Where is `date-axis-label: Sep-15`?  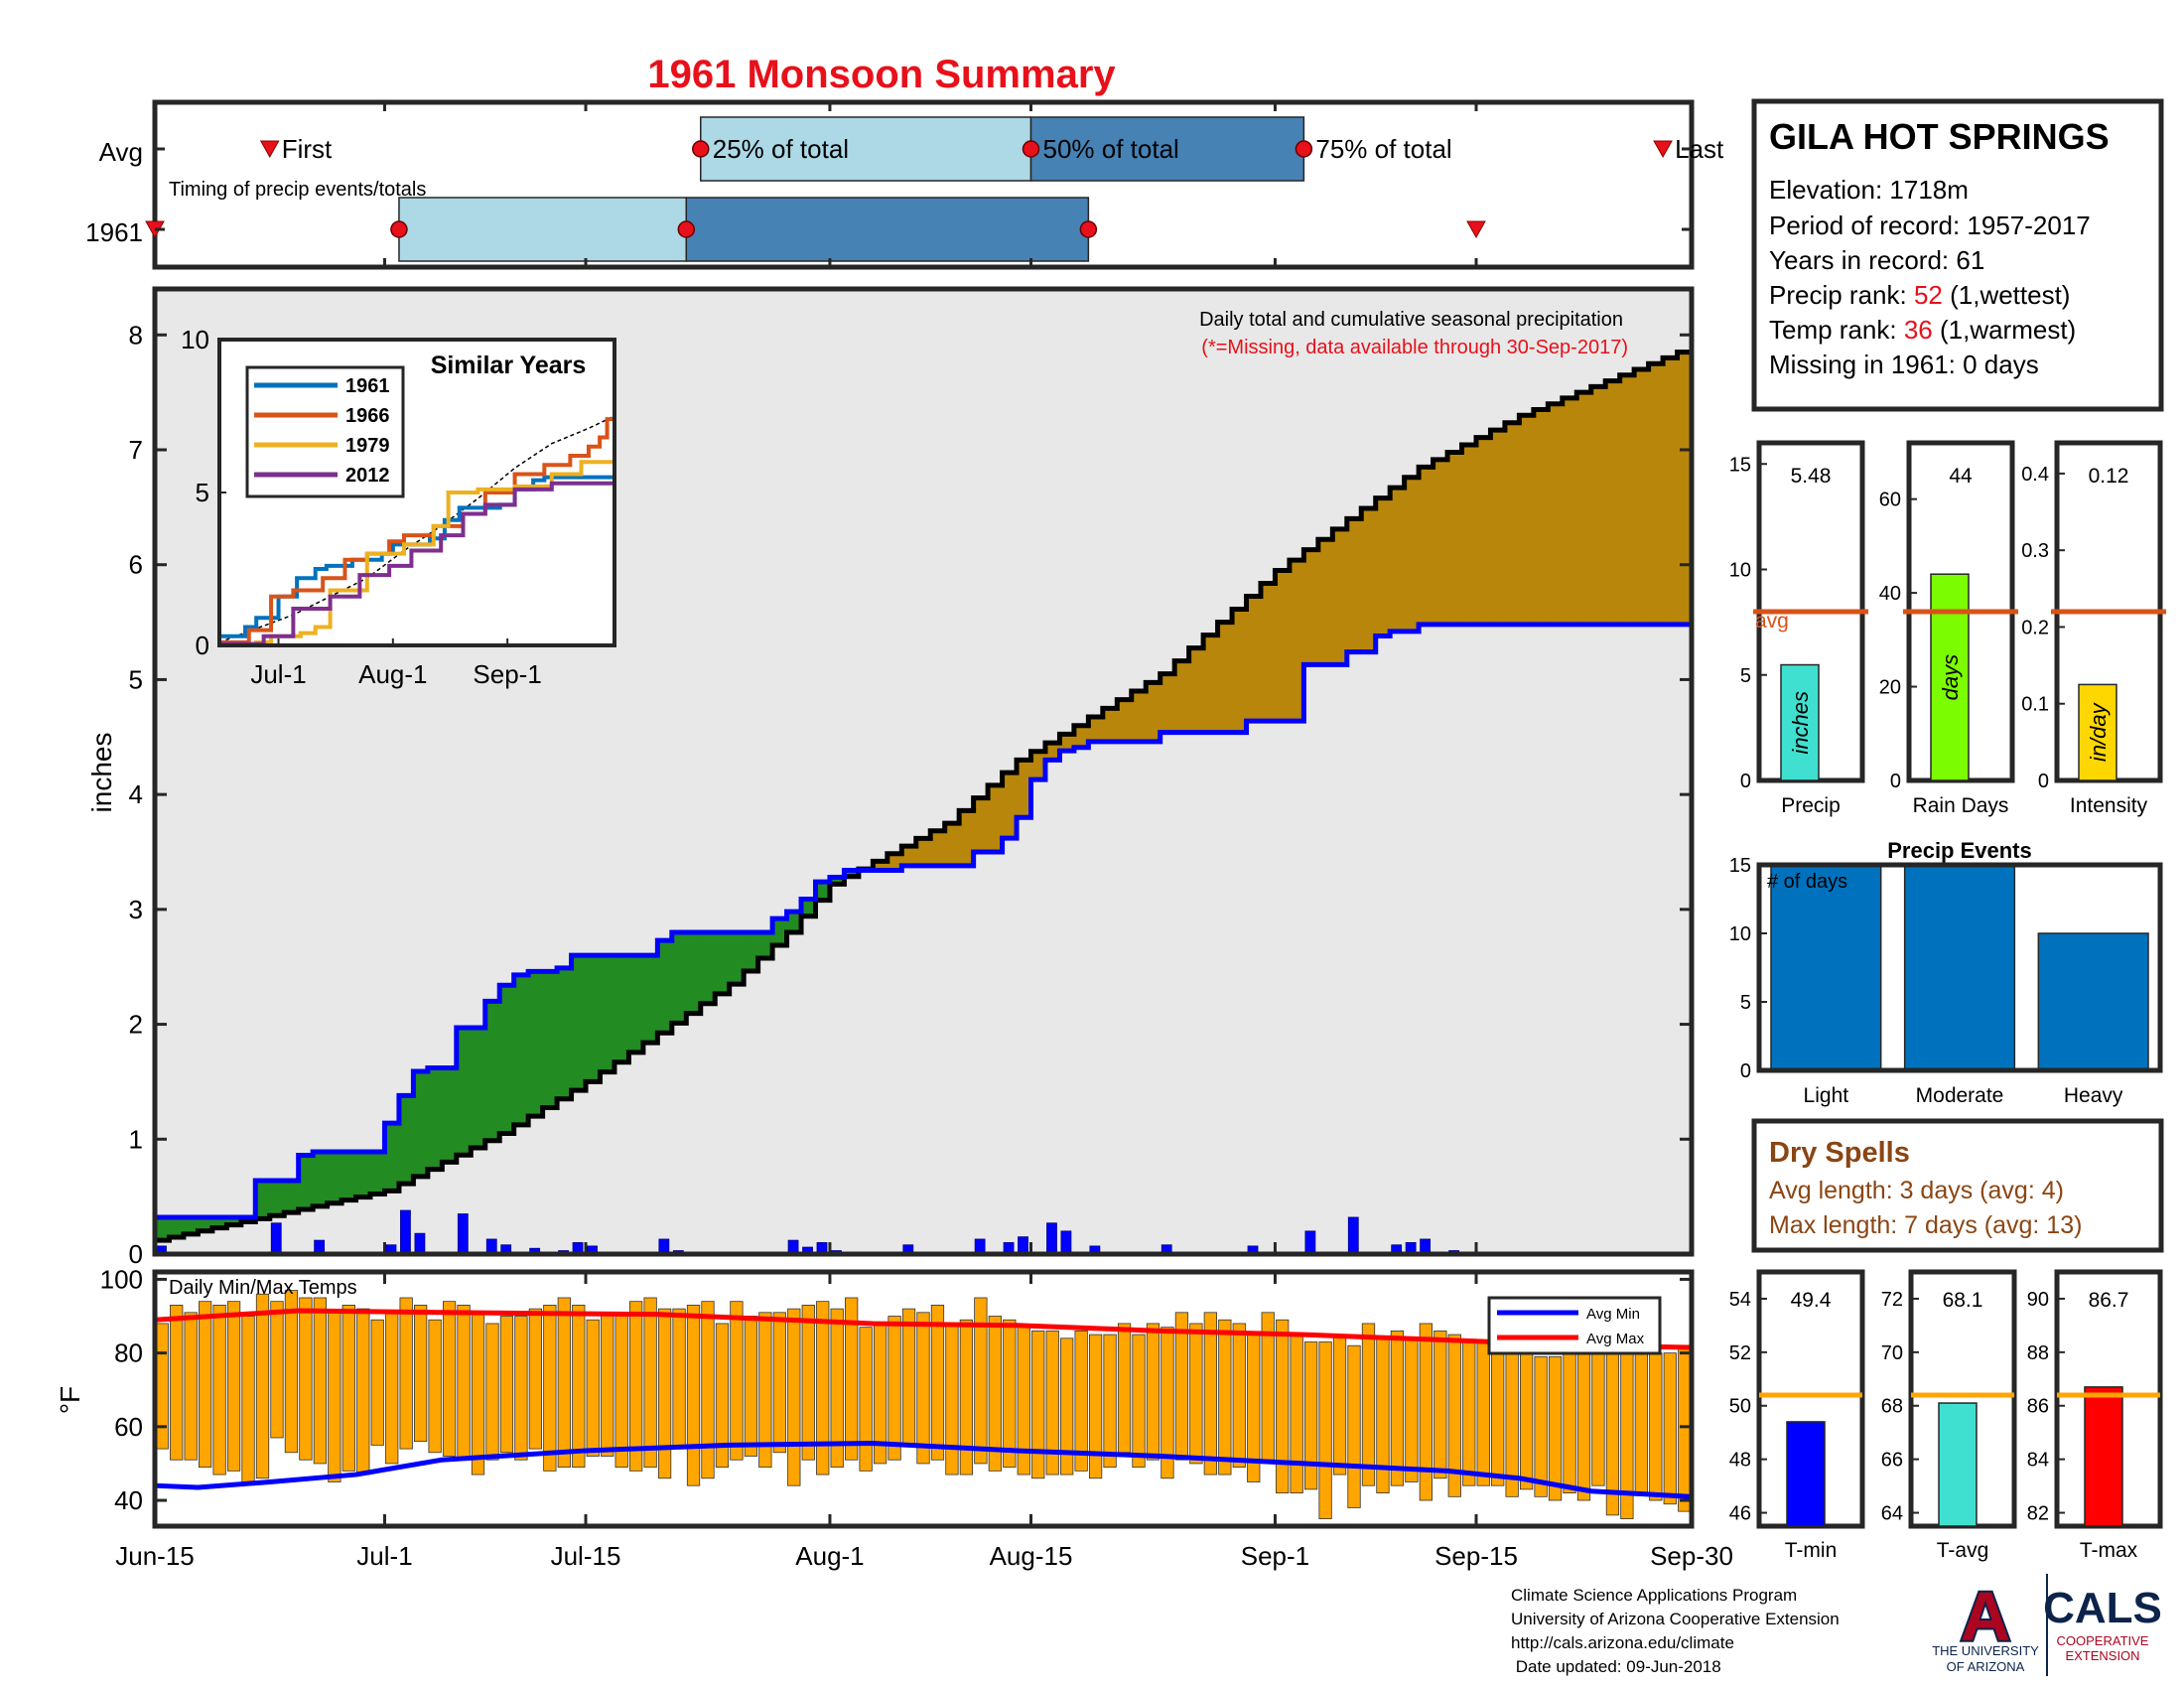
date-axis-label: Sep-15 is located at coordinates (1476, 1556).